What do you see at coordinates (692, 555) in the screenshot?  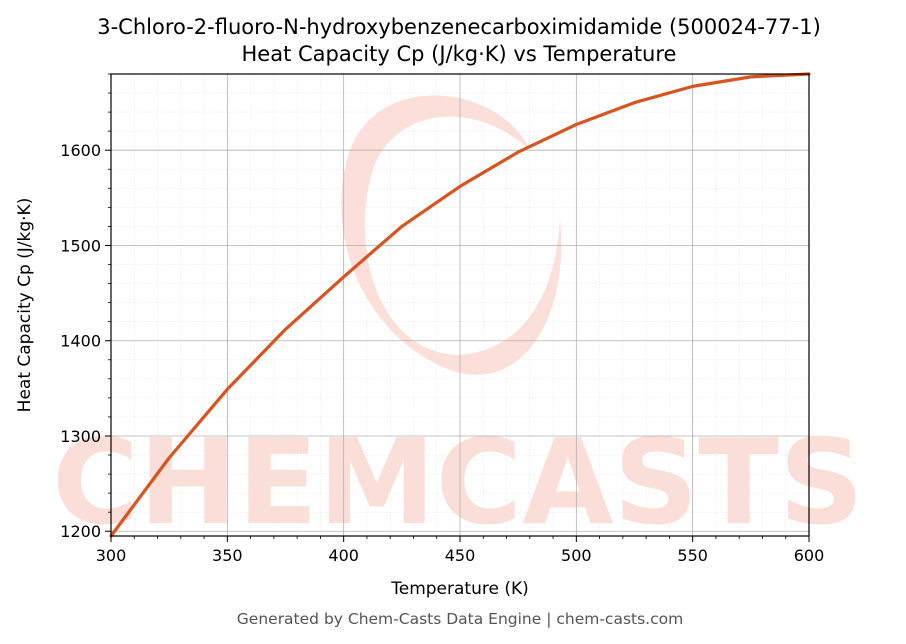 I see `x-tick-label: 550` at bounding box center [692, 555].